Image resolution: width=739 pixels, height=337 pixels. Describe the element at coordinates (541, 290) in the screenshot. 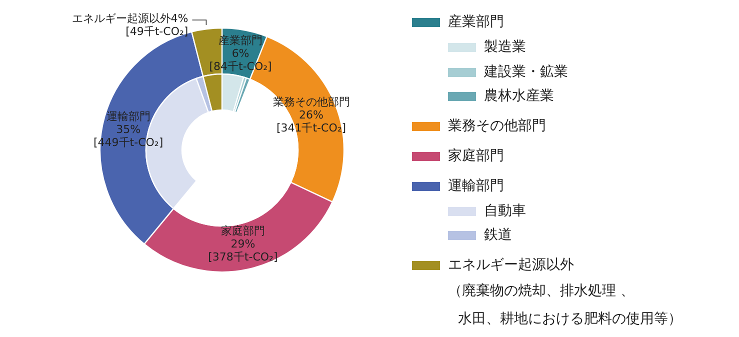

I see `text: （廃棄物の焼却、排水処理 、` at that location.